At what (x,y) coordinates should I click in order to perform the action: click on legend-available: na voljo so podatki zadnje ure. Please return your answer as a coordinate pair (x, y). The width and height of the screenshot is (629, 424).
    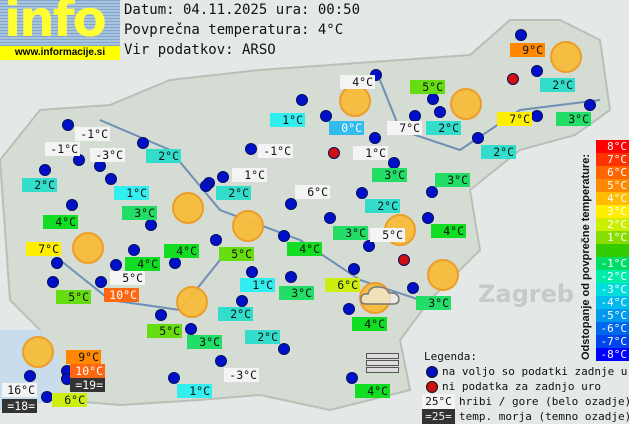
    Looking at the image, I should click on (535, 371).